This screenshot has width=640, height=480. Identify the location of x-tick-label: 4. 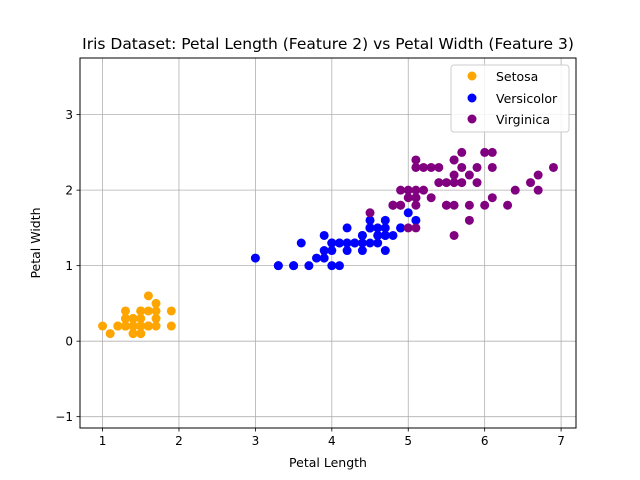
(332, 441).